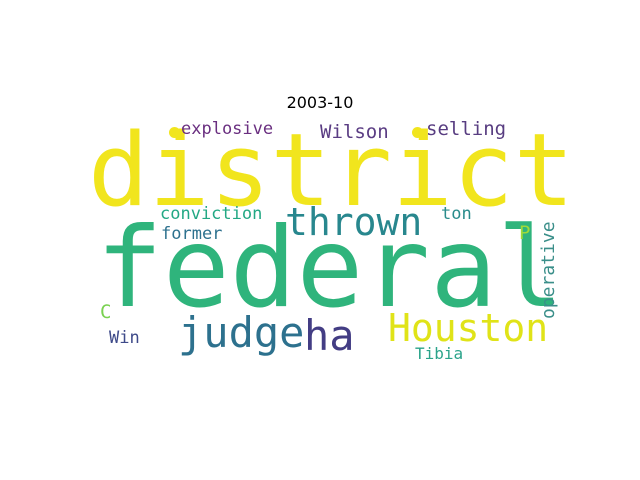  What do you see at coordinates (354, 132) in the screenshot?
I see `word-wilson: Wilson` at bounding box center [354, 132].